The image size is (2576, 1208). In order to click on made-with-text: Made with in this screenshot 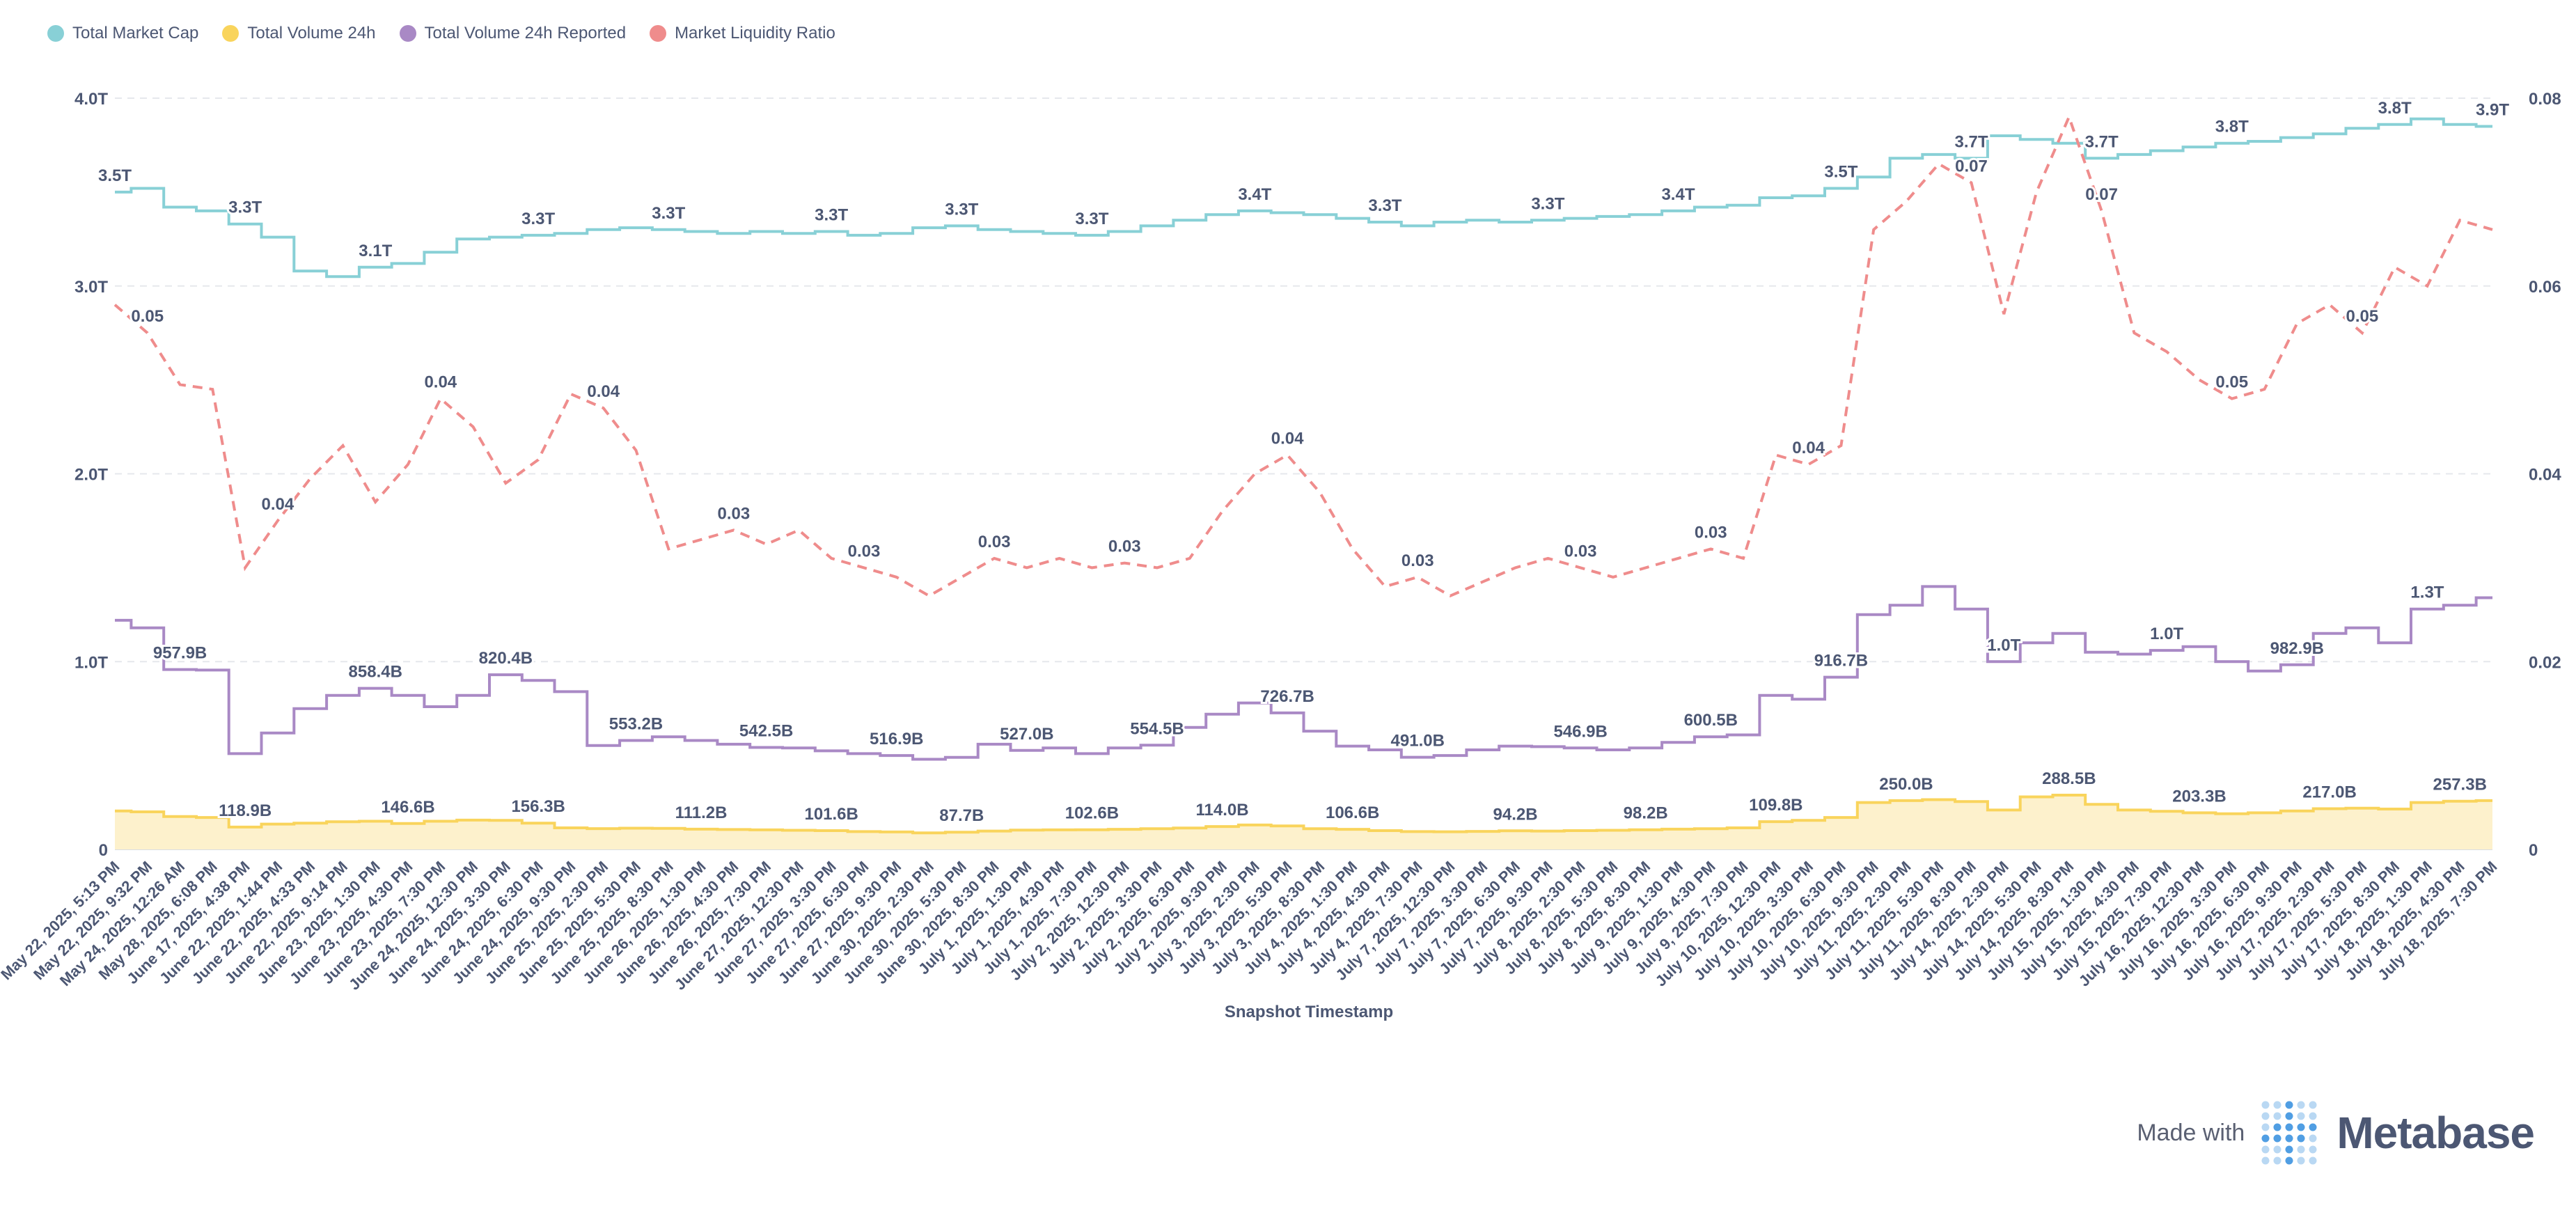, I will do `click(2191, 1132)`.